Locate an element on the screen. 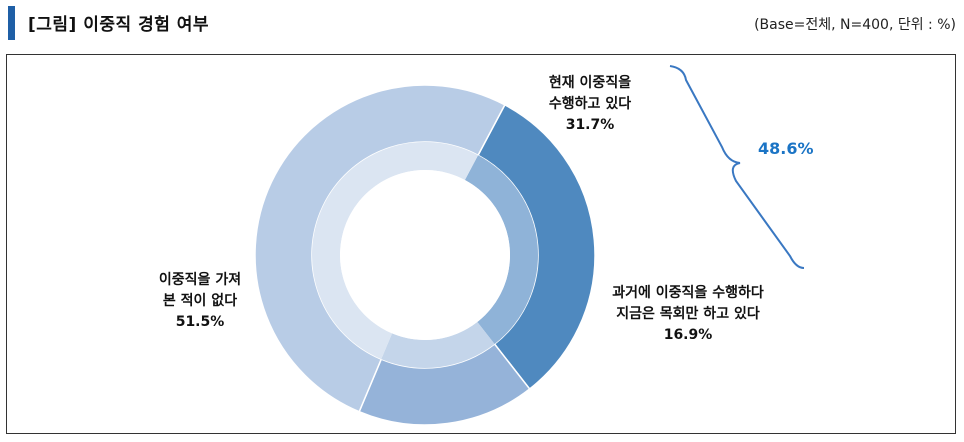 The height and width of the screenshot is (442, 964). slice-label-never: 이중직을 가져 본 적이 없다 51.5% is located at coordinates (200, 301).